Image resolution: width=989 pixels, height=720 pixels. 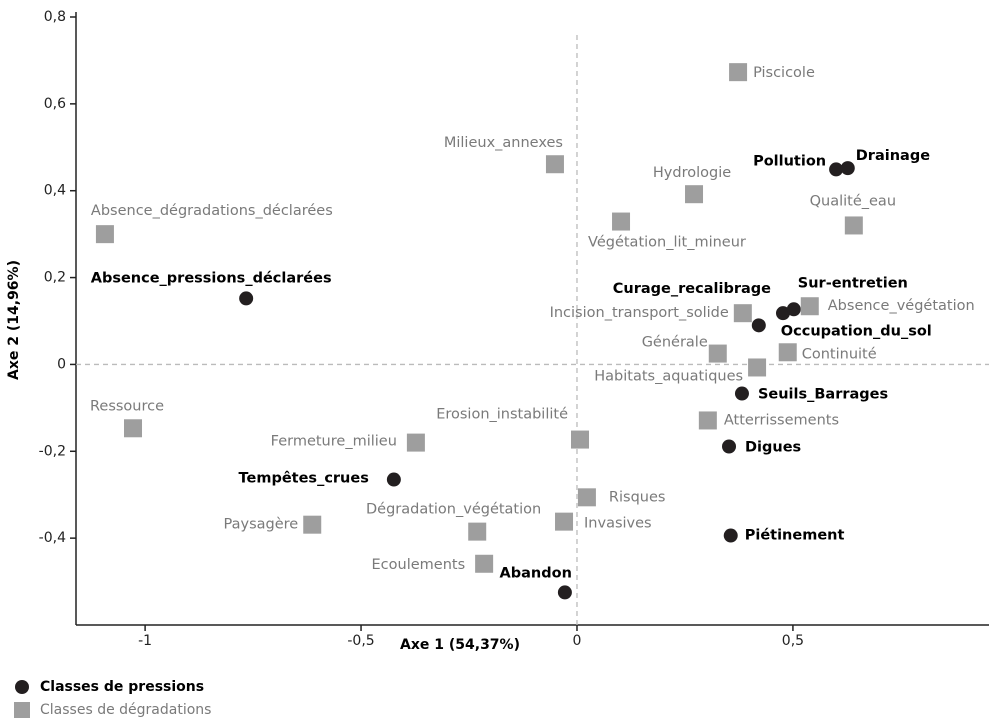 I want to click on point-label: Occupation_du_sol, so click(x=856, y=331).